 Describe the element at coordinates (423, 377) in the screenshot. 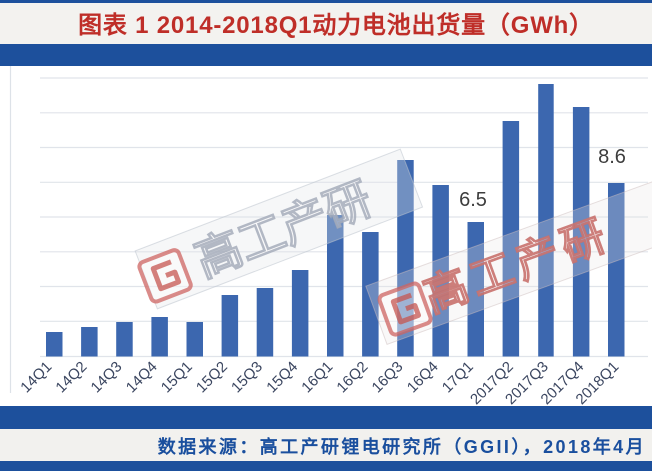

I see `svg-text: 16Q4` at that location.